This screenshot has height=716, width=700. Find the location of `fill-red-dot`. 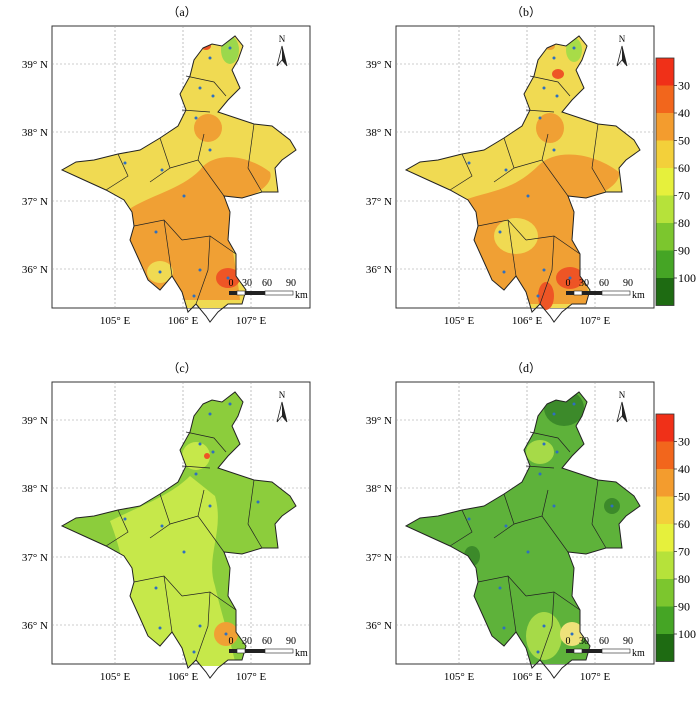

fill-red-dot is located at coordinates (207, 456).